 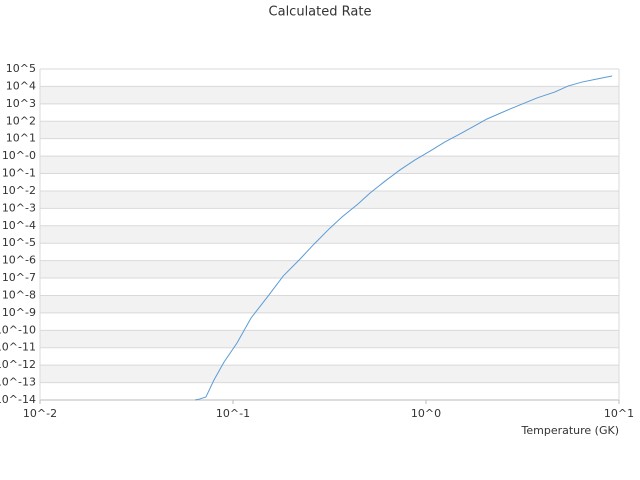 I want to click on y-tick-label: 10^-9, so click(x=19, y=312).